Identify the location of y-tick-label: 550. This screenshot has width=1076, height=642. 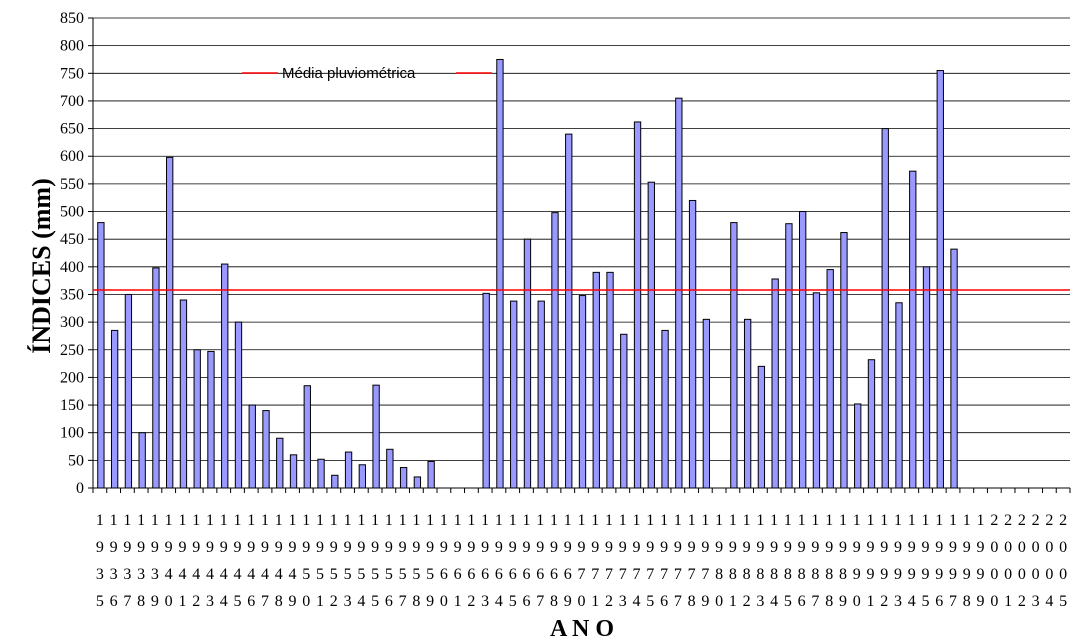
(72, 184).